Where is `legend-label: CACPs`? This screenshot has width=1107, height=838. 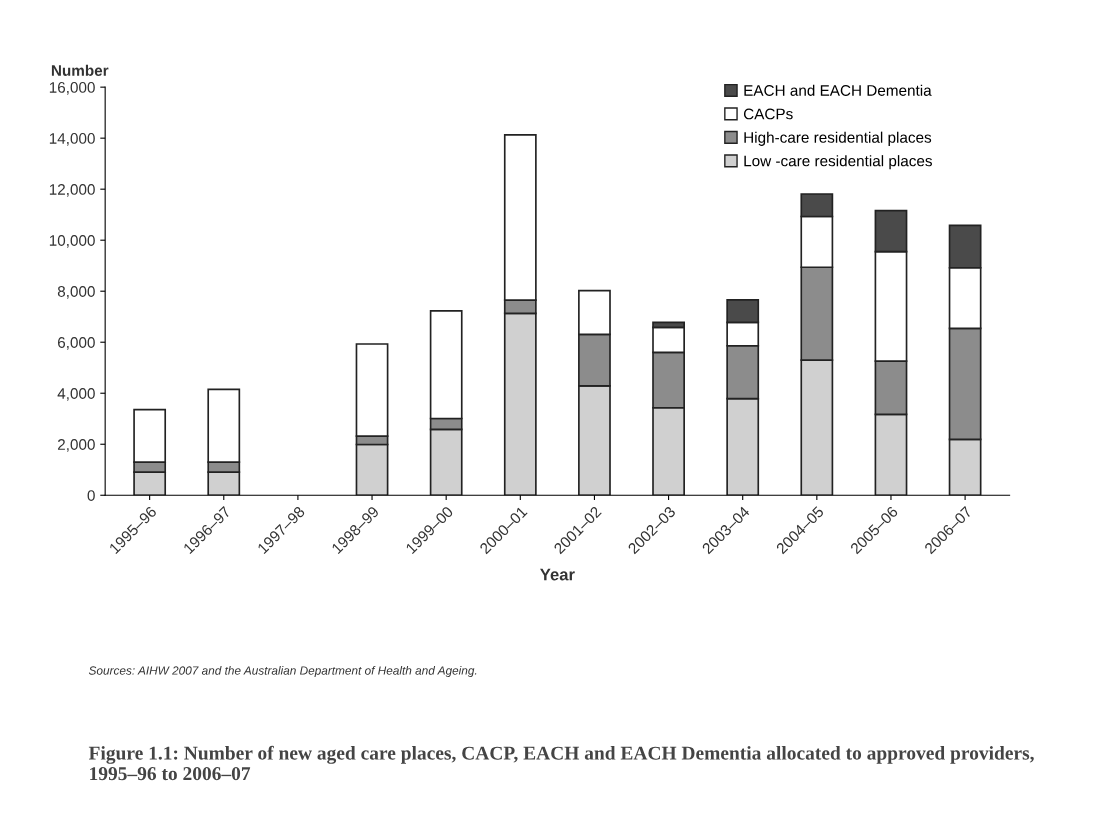 legend-label: CACPs is located at coordinates (768, 114).